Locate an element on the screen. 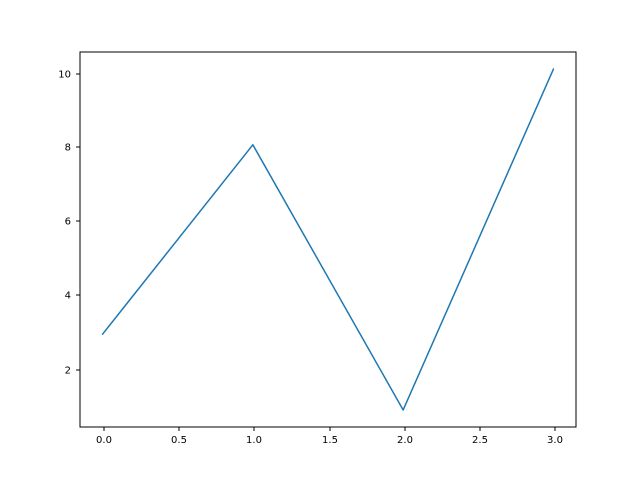  y-tick-label-2: 6 is located at coordinates (68, 222).